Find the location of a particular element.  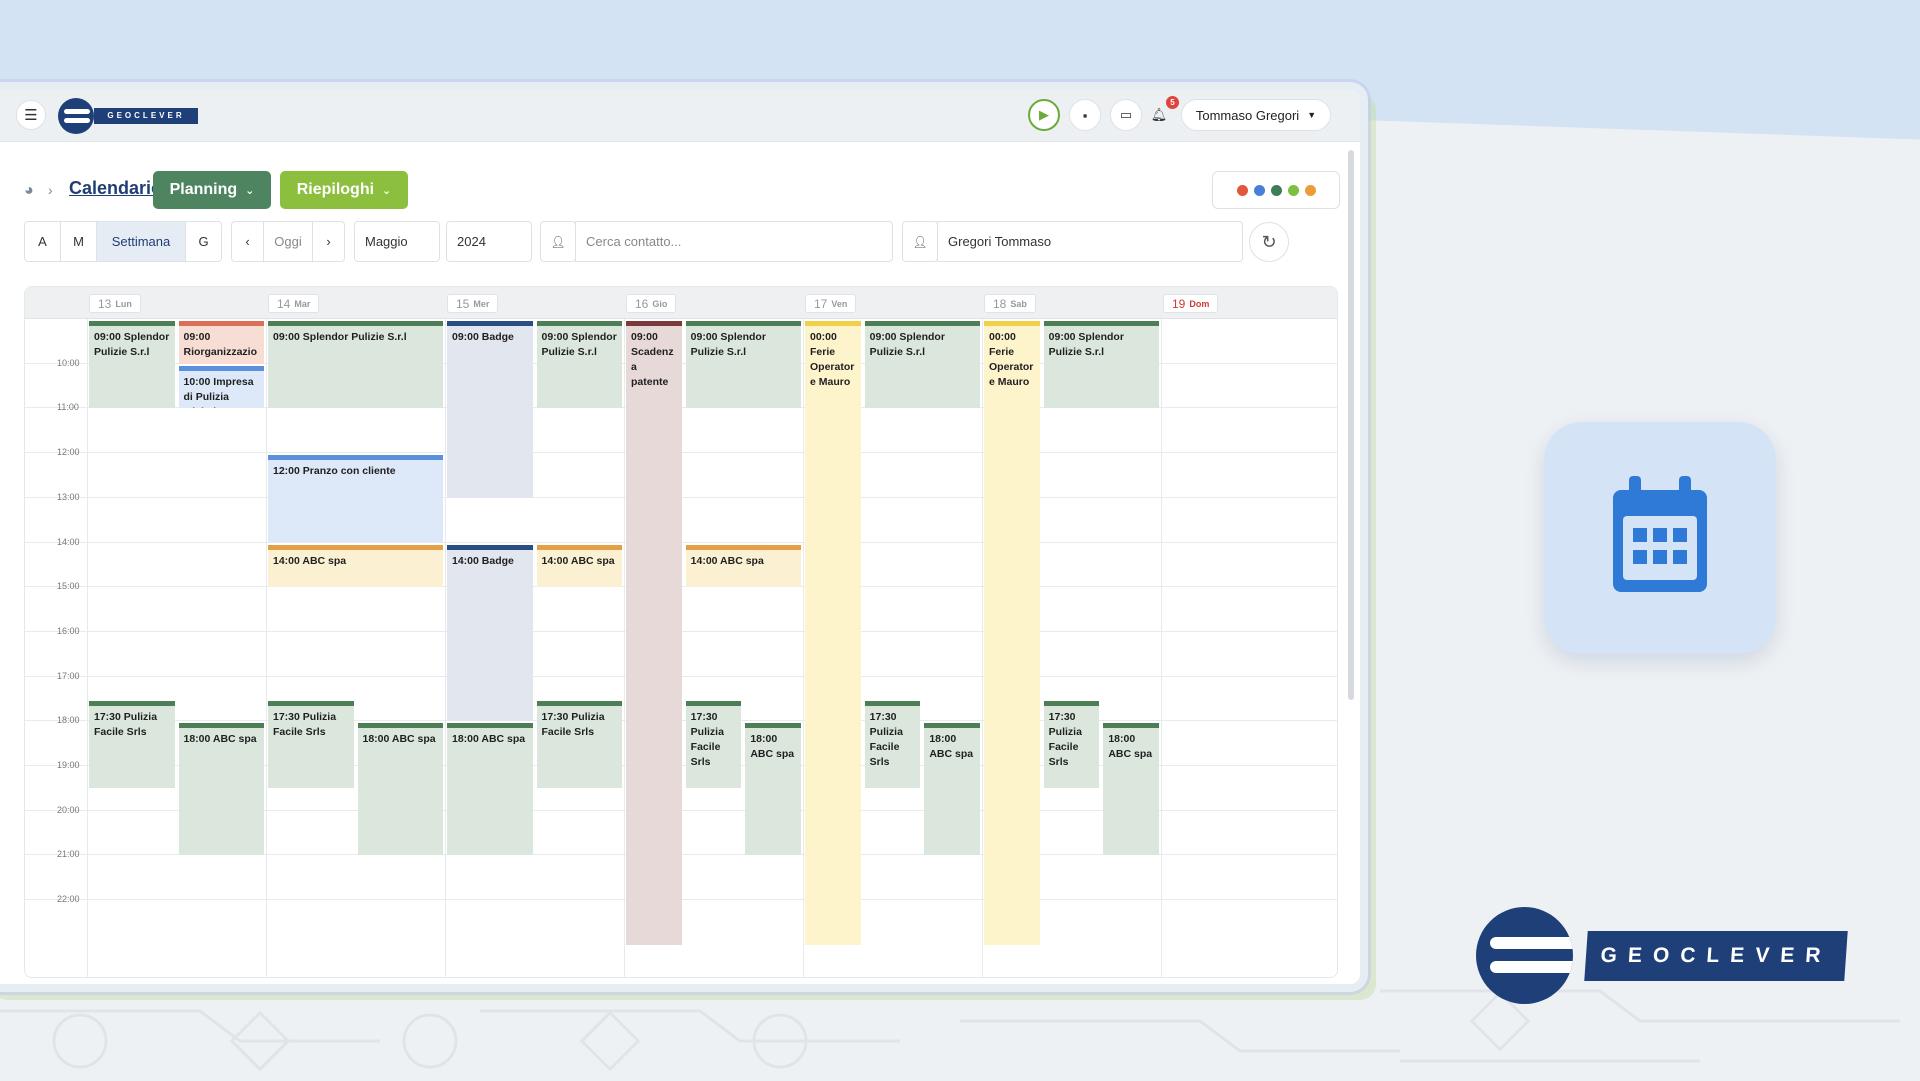

calendar-event: 12:00 Pranzo con cliente is located at coordinates (355, 499).